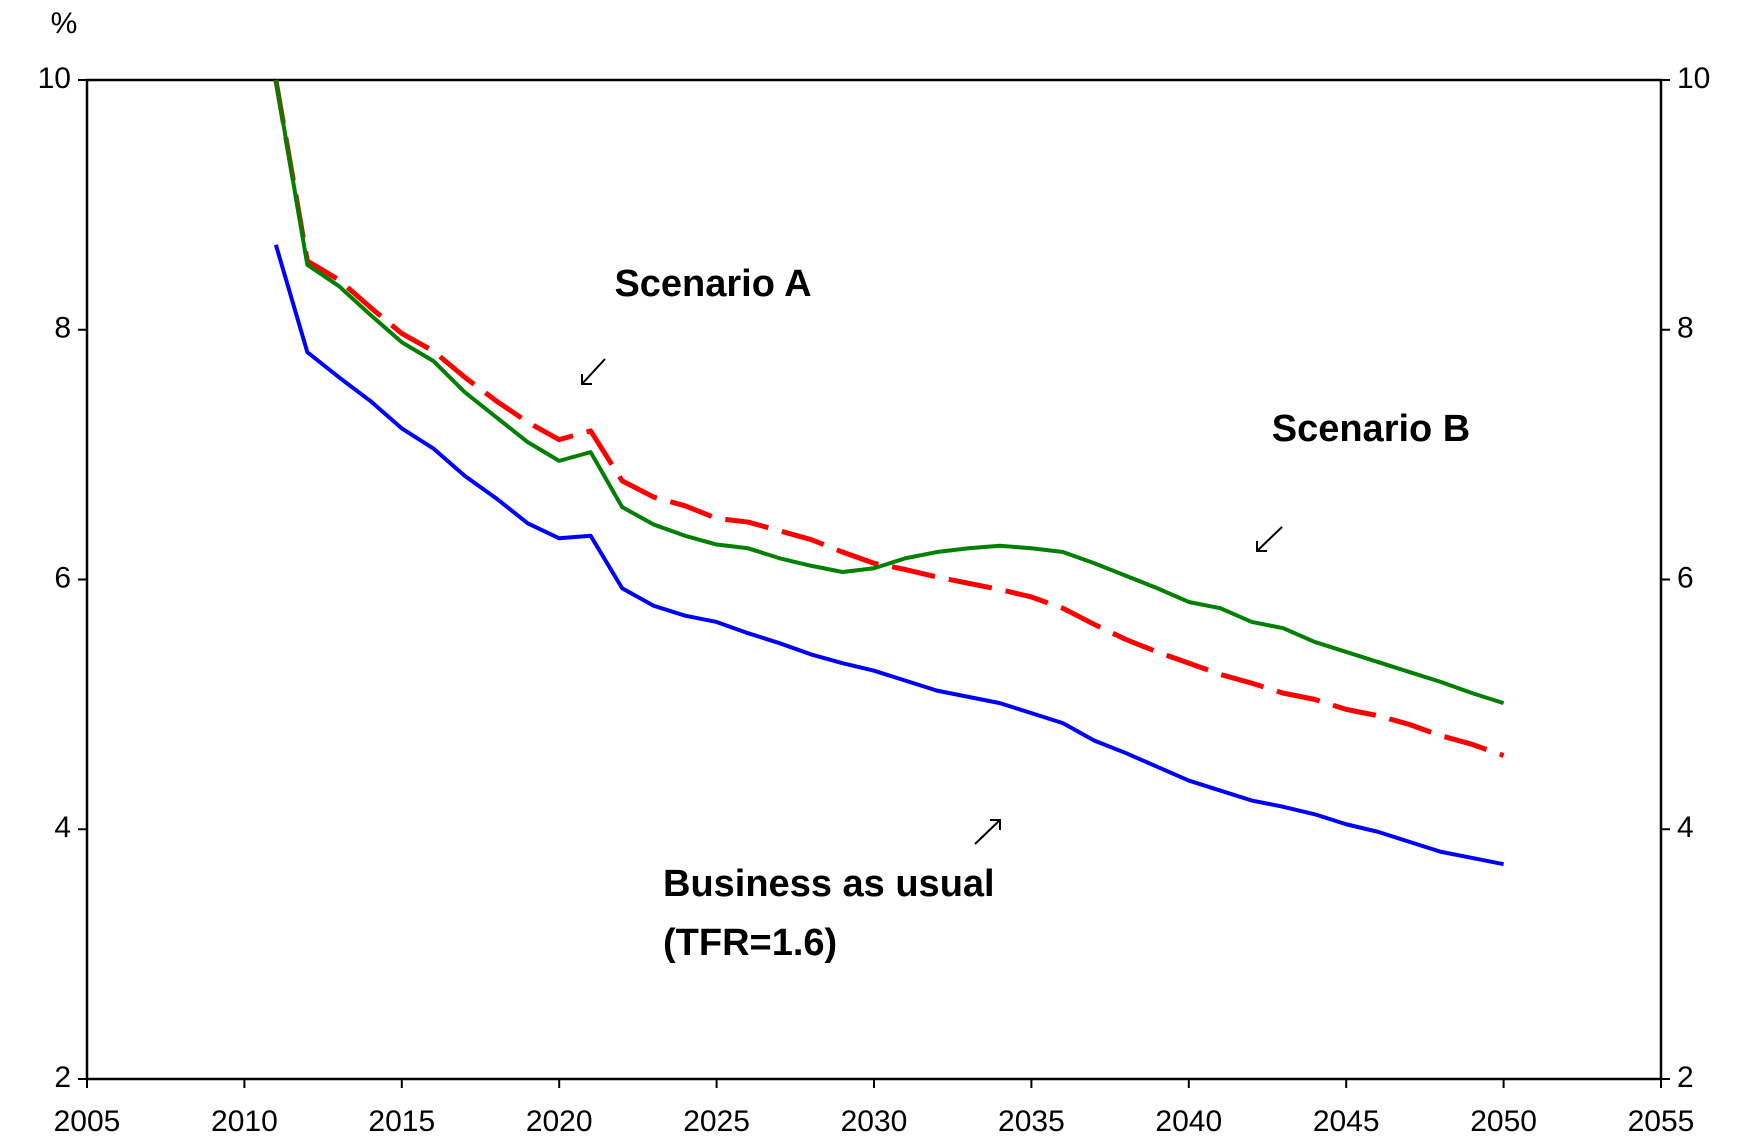 The height and width of the screenshot is (1146, 1739). What do you see at coordinates (62, 577) in the screenshot?
I see `y-tick-label: 6` at bounding box center [62, 577].